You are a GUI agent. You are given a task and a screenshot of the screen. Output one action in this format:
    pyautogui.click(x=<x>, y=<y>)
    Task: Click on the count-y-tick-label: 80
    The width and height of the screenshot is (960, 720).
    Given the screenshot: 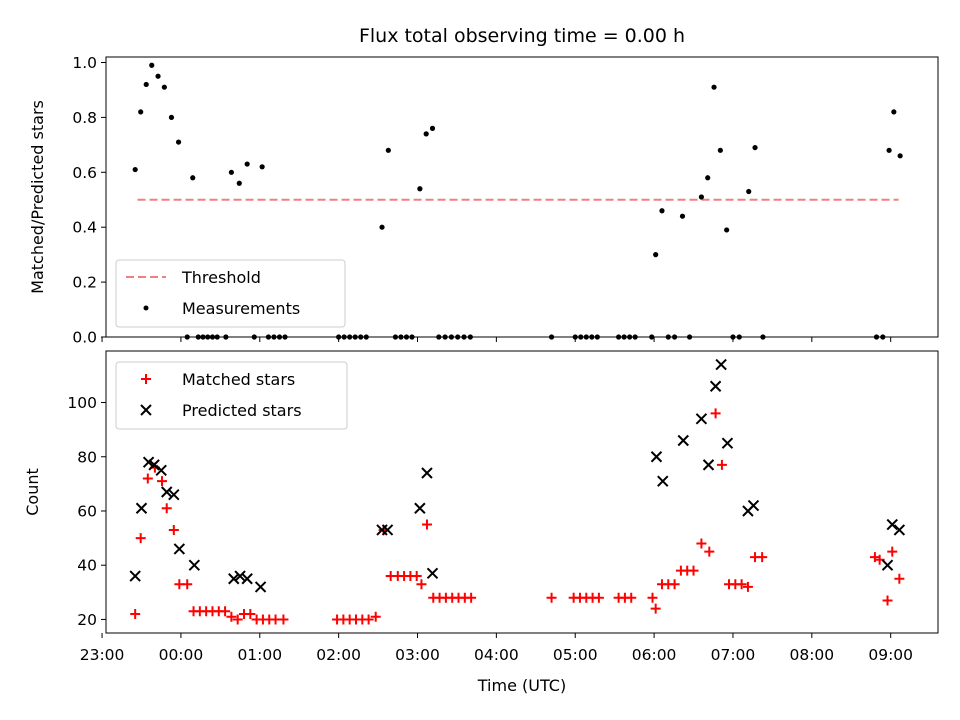 What is the action you would take?
    pyautogui.click(x=87, y=457)
    